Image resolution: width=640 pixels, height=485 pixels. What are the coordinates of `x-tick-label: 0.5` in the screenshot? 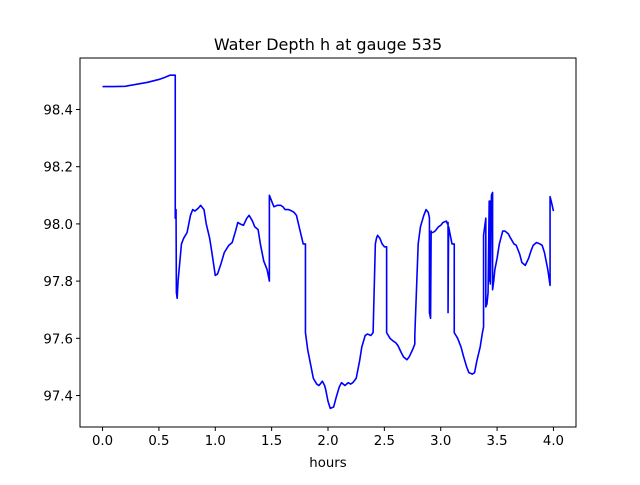 It's located at (158, 441).